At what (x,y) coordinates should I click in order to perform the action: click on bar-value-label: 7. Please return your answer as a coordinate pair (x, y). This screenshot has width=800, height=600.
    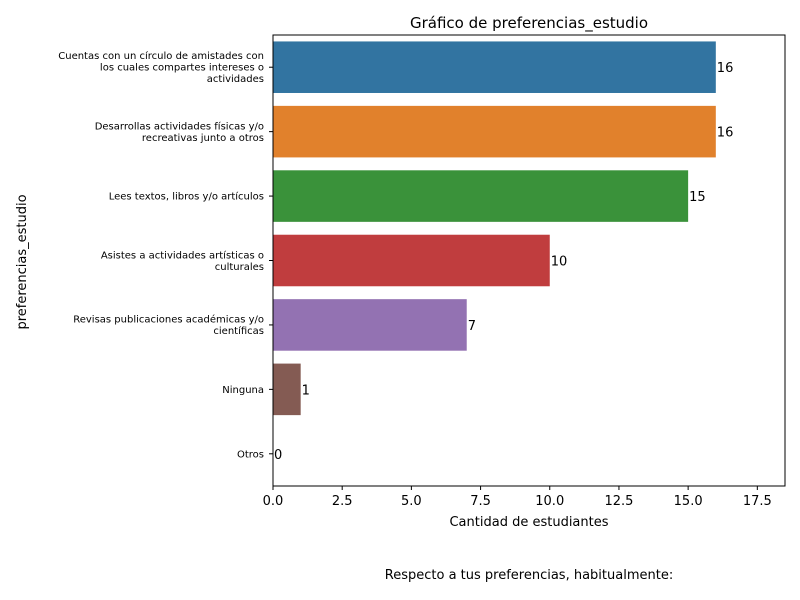
    Looking at the image, I should click on (472, 326).